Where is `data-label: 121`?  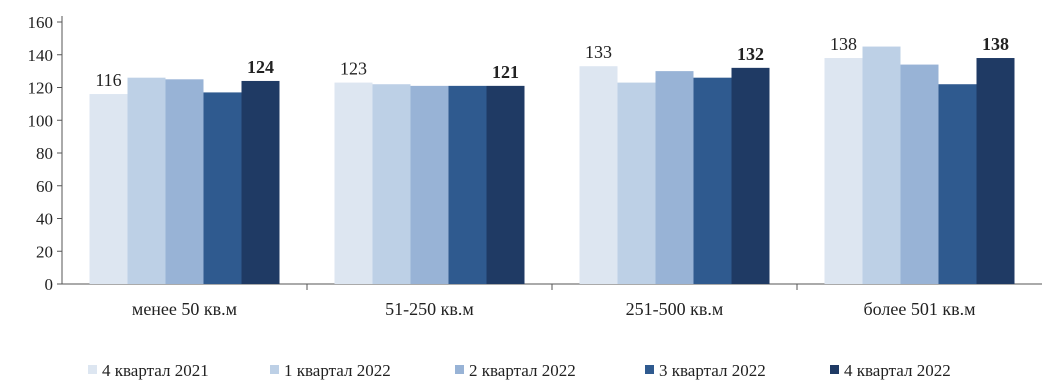
data-label: 121 is located at coordinates (505, 72).